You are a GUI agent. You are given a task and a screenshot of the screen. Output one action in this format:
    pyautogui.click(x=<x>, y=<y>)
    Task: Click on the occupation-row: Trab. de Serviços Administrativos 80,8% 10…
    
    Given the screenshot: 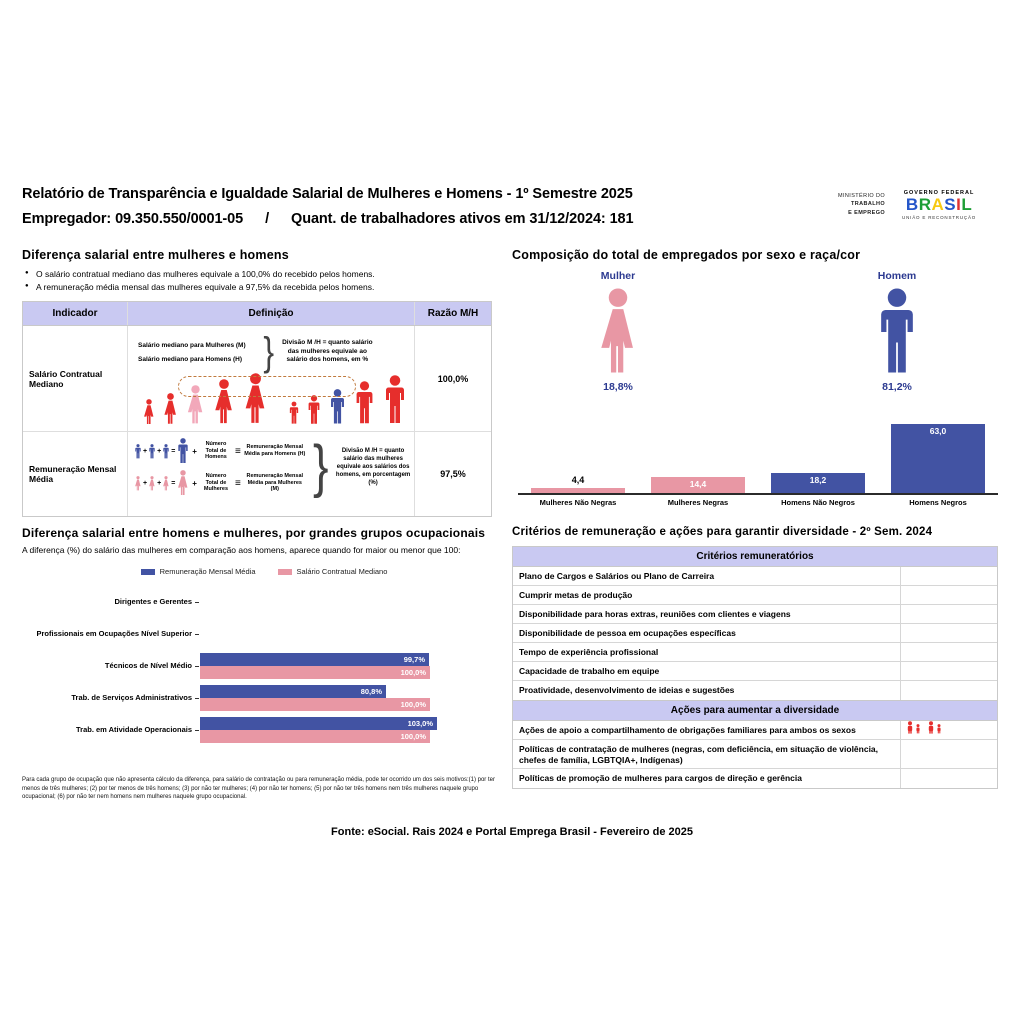 What is the action you would take?
    pyautogui.click(x=264, y=698)
    